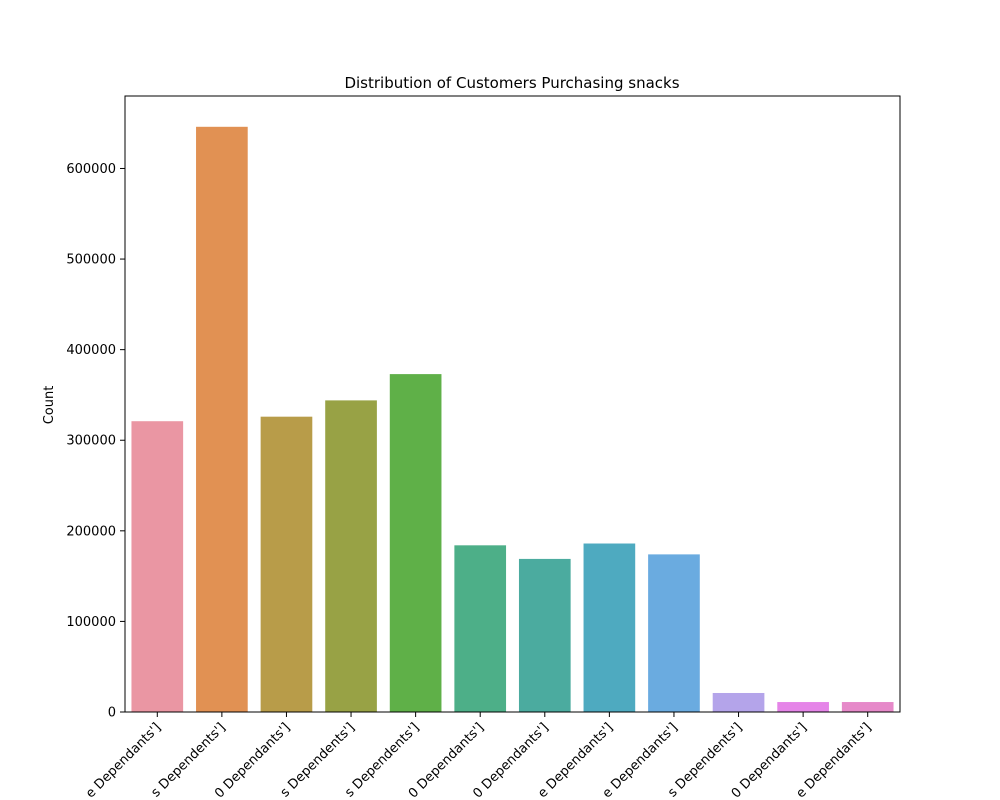 The width and height of the screenshot is (1000, 800). Describe the element at coordinates (91, 531) in the screenshot. I see `y-tick-label: 200000` at that location.